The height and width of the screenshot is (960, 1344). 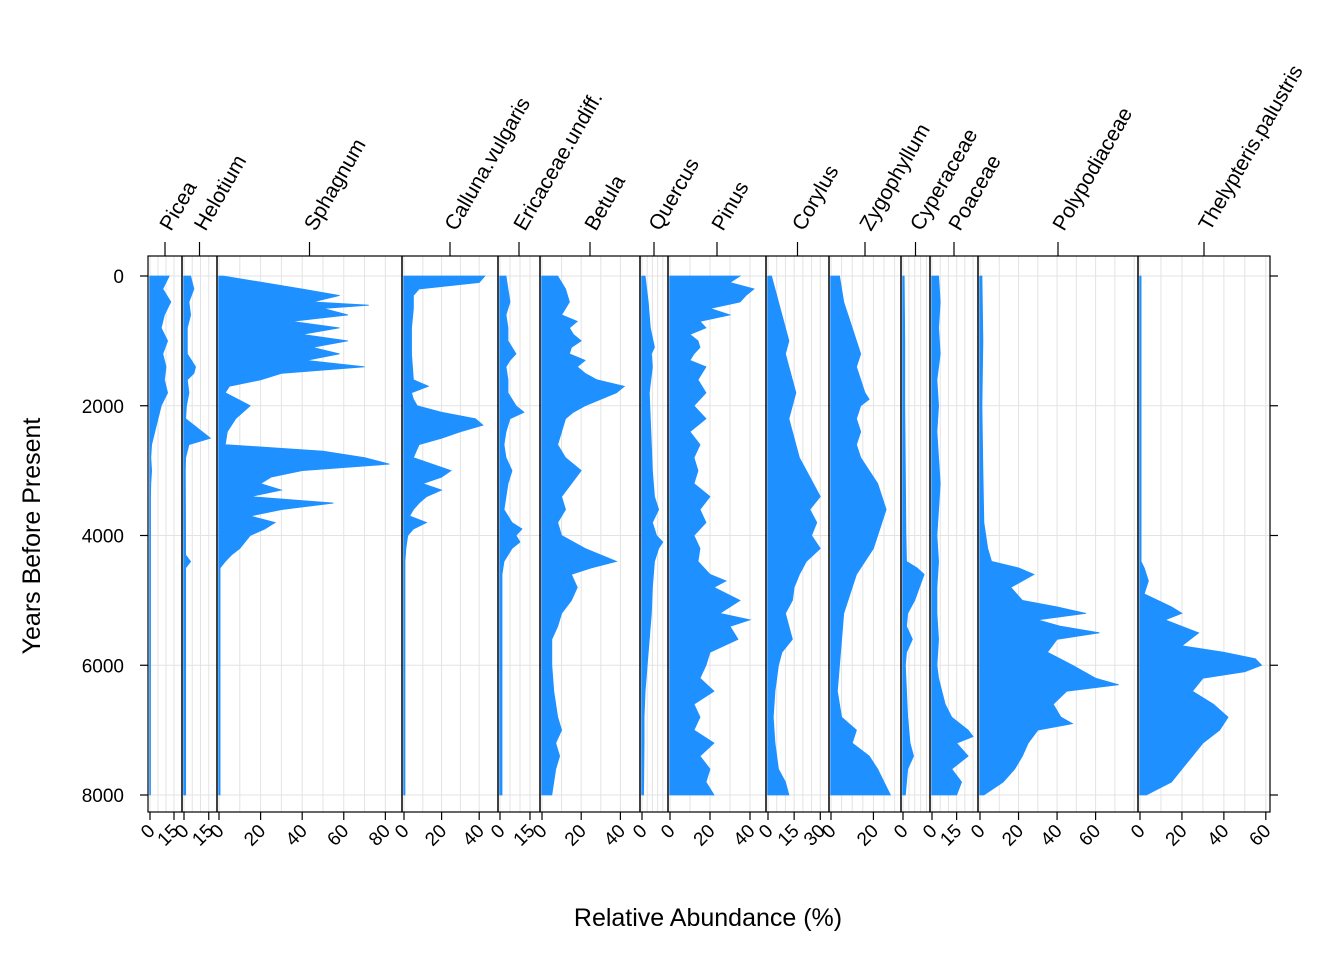 I want to click on x-tick-label-sphagnum: 20, so click(x=255, y=836).